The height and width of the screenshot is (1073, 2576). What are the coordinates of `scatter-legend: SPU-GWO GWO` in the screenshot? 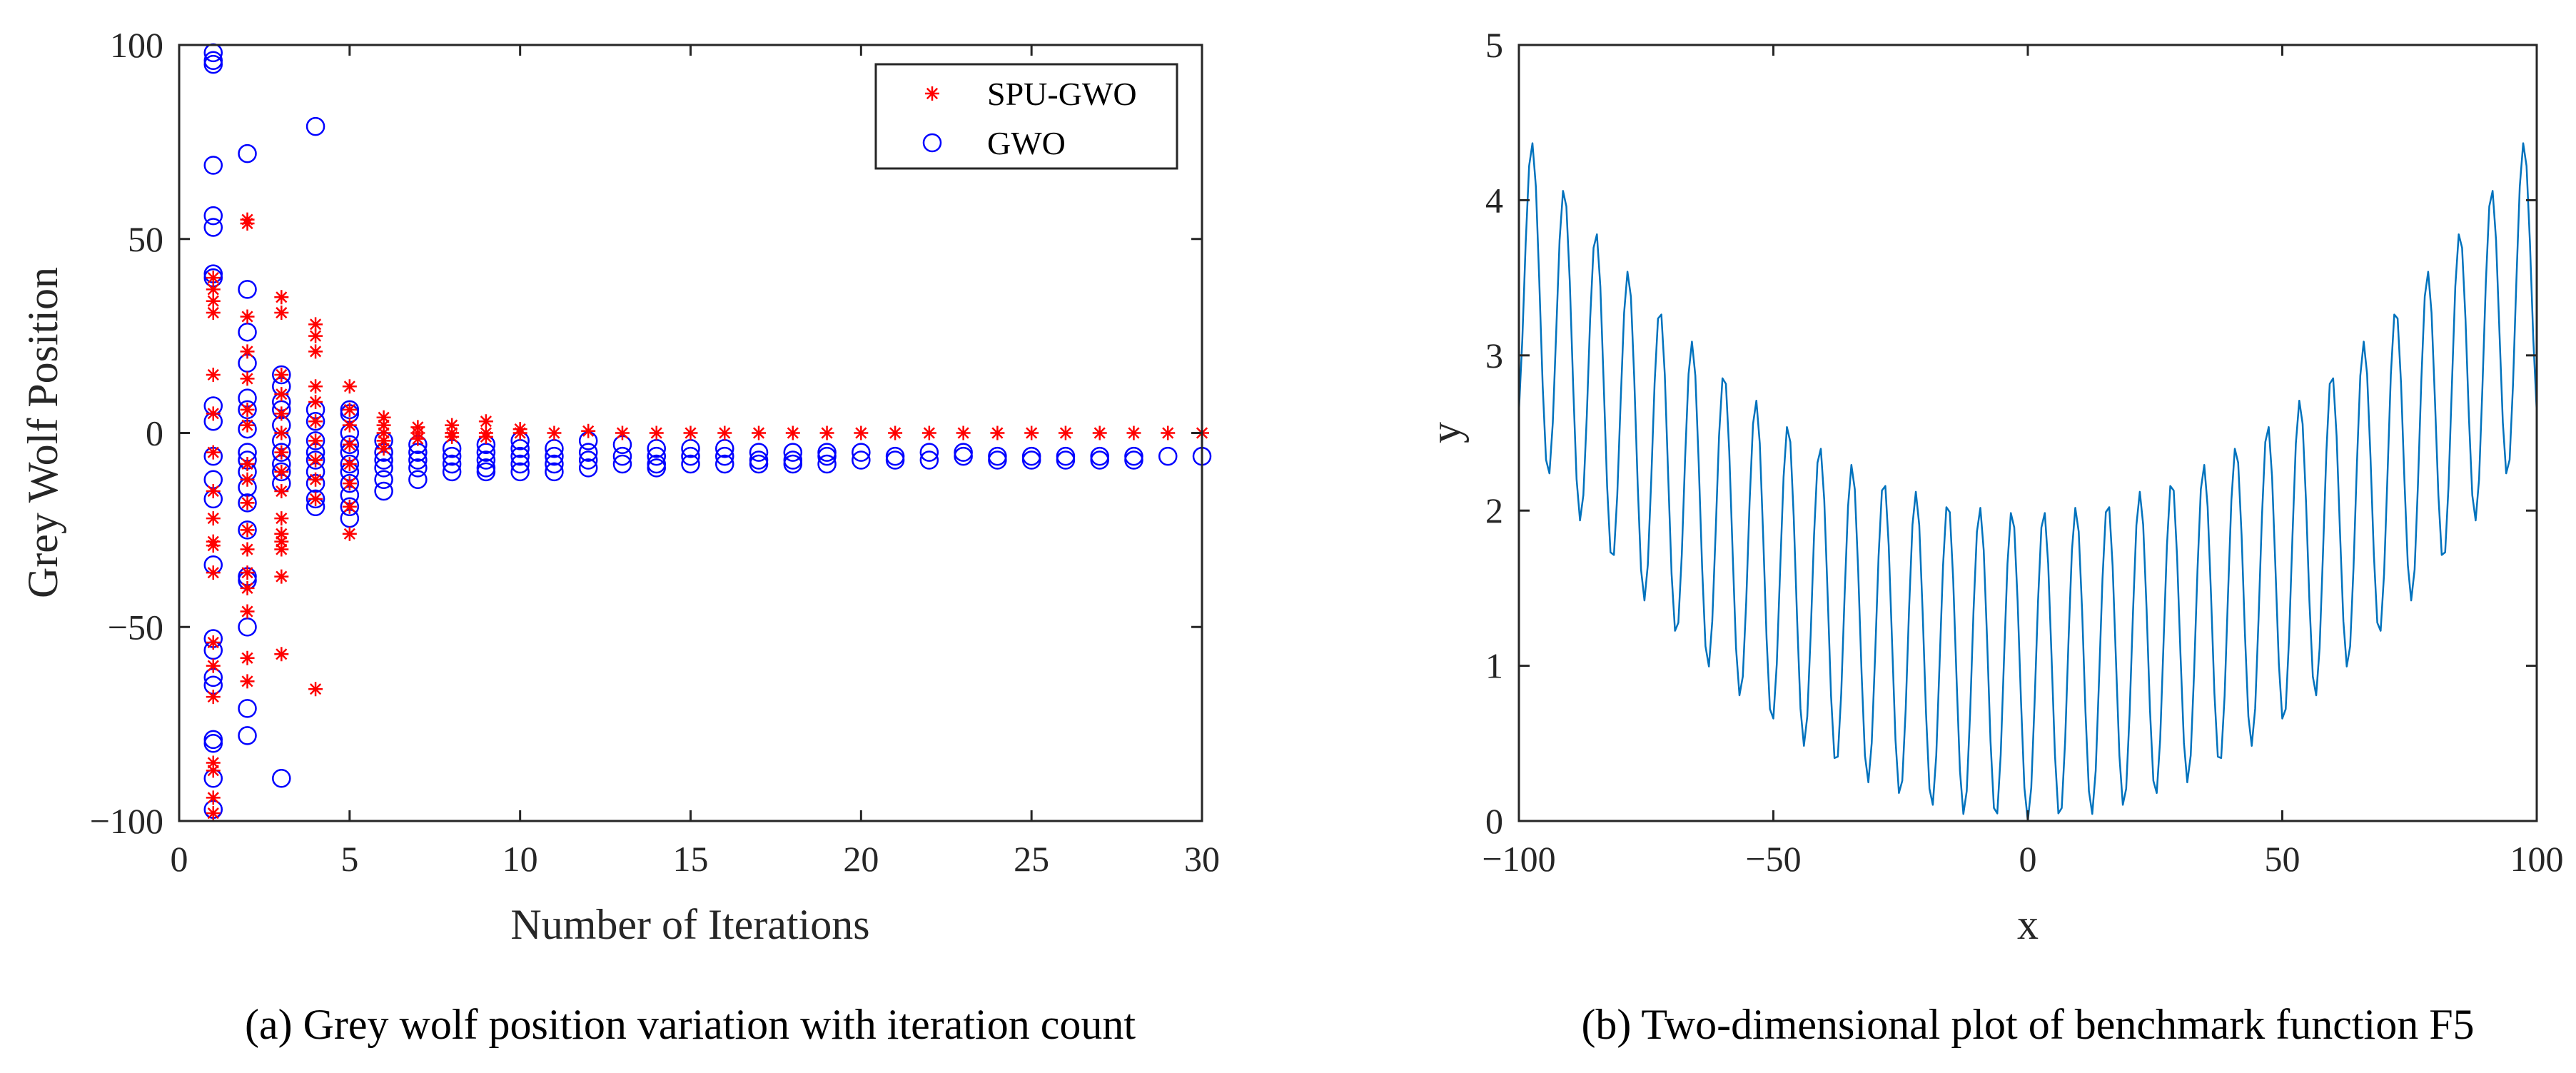 It's located at (1026, 116).